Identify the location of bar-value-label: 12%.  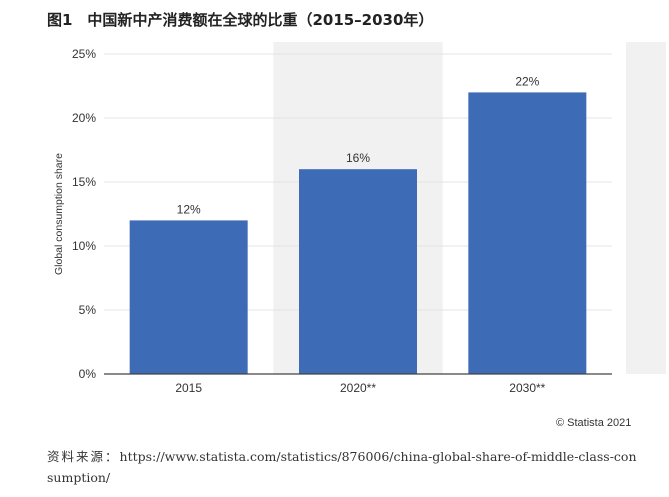
(189, 209).